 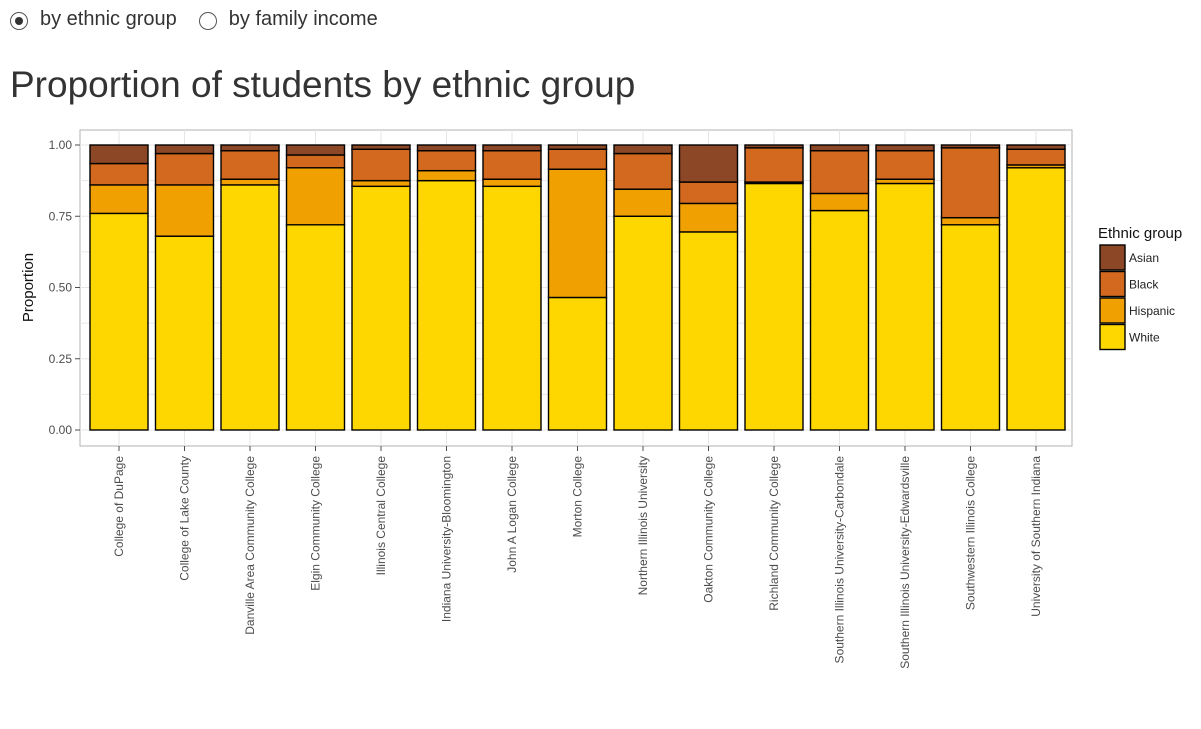 I want to click on x-tick-label: University of Southern Indiana, so click(x=1036, y=536).